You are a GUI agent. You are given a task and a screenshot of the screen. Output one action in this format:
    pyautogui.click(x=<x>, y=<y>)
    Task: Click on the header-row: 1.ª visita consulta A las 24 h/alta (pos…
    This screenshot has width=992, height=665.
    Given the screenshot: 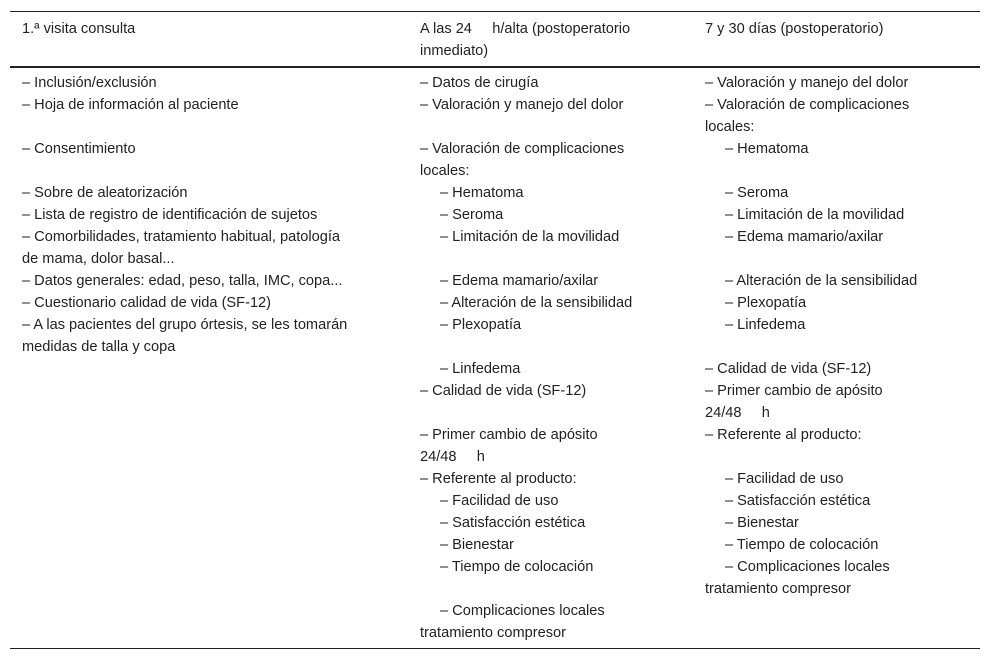 What is the action you would take?
    pyautogui.click(x=495, y=40)
    